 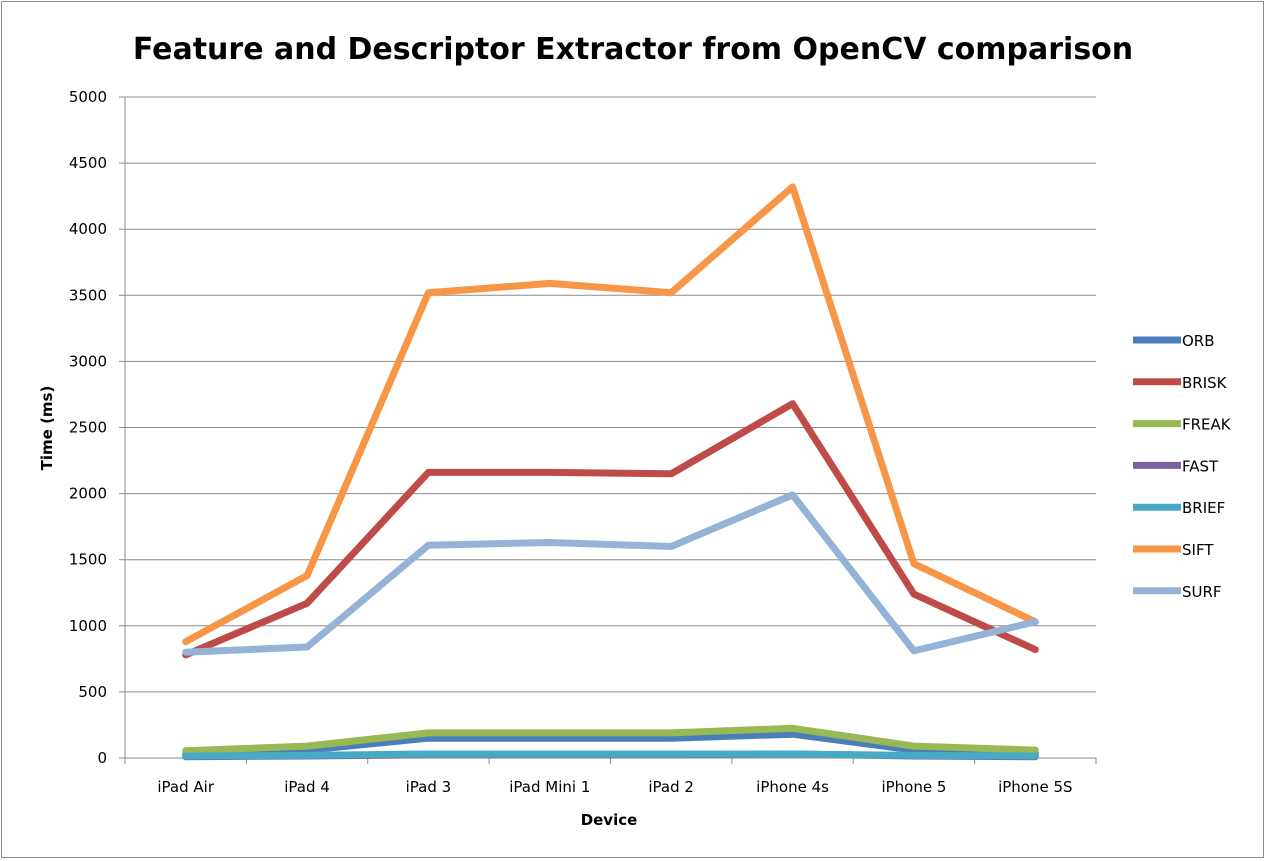 What do you see at coordinates (307, 787) in the screenshot?
I see `x-tick-label: iPad 4` at bounding box center [307, 787].